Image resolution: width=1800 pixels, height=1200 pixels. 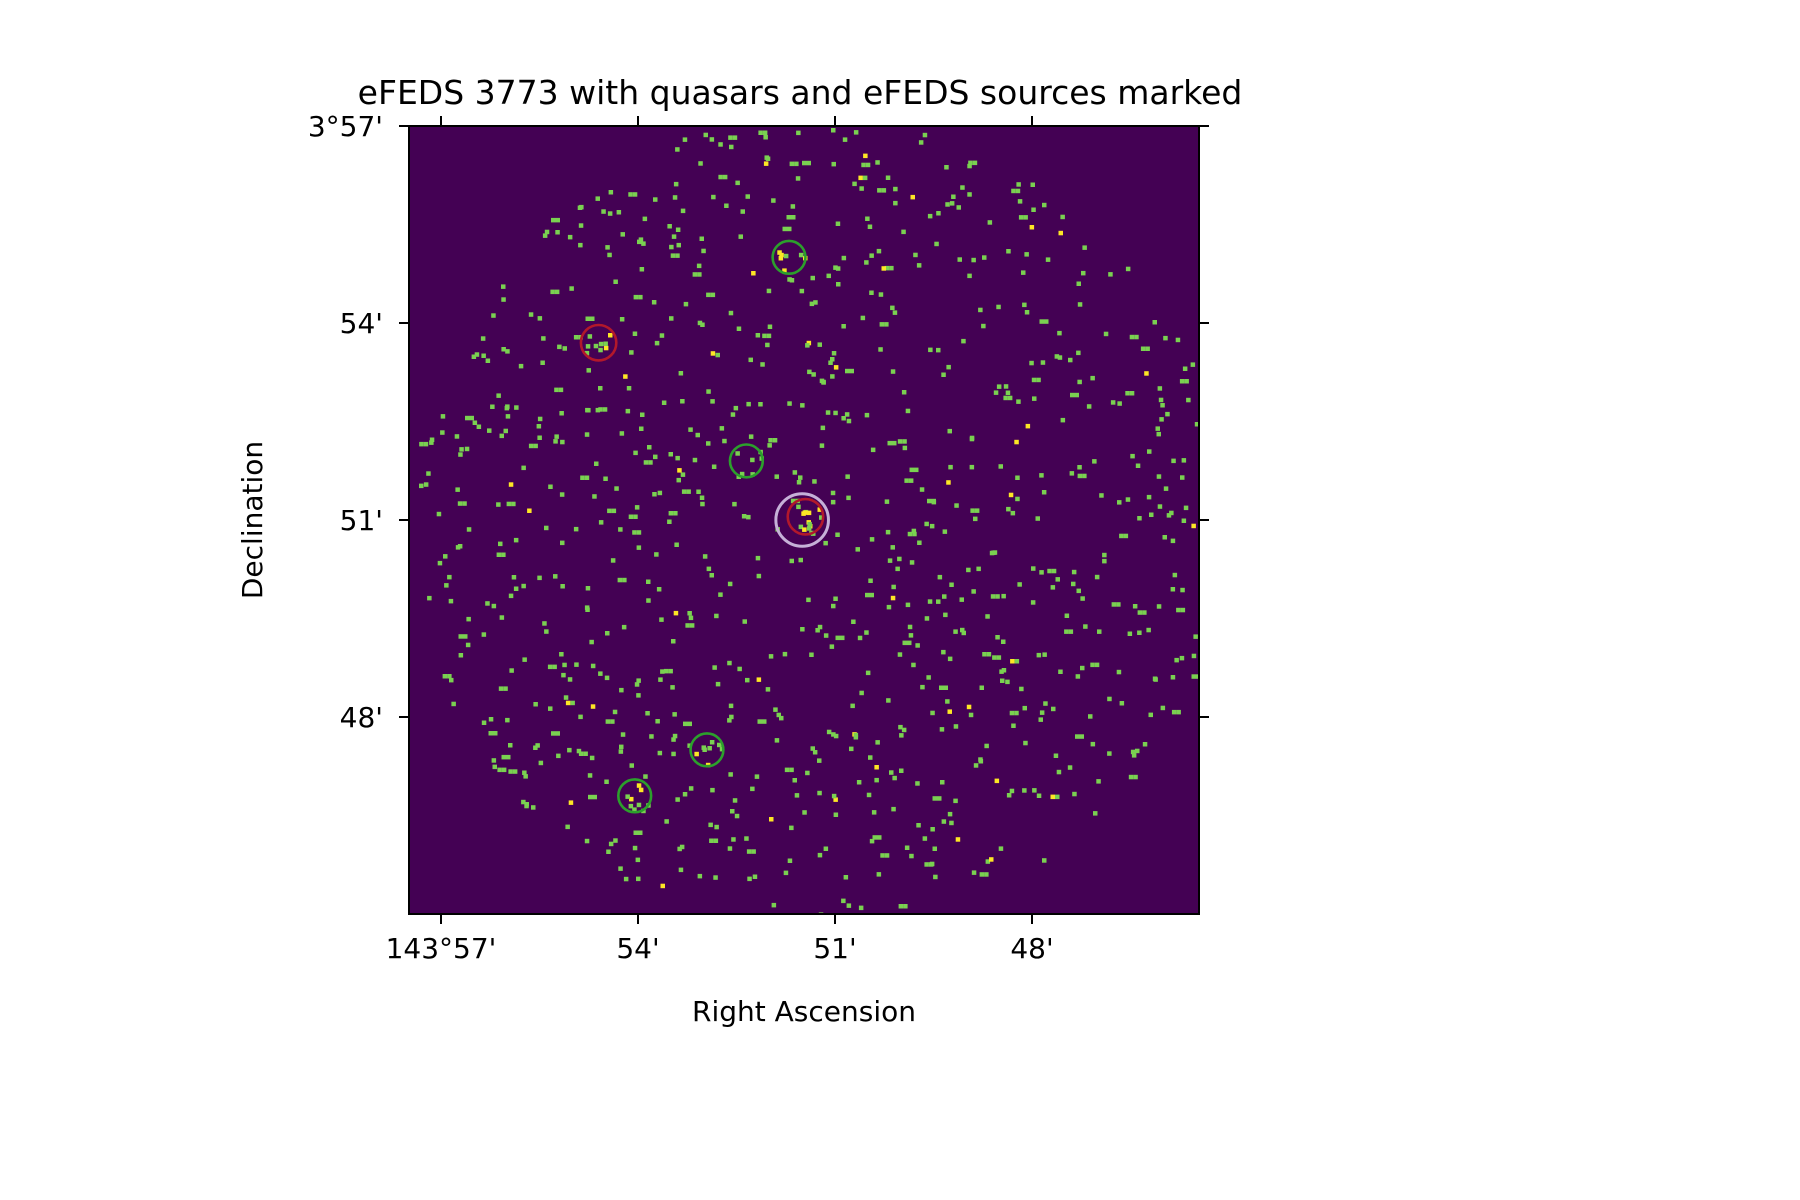 I want to click on y-tick-label: 51', so click(x=361, y=520).